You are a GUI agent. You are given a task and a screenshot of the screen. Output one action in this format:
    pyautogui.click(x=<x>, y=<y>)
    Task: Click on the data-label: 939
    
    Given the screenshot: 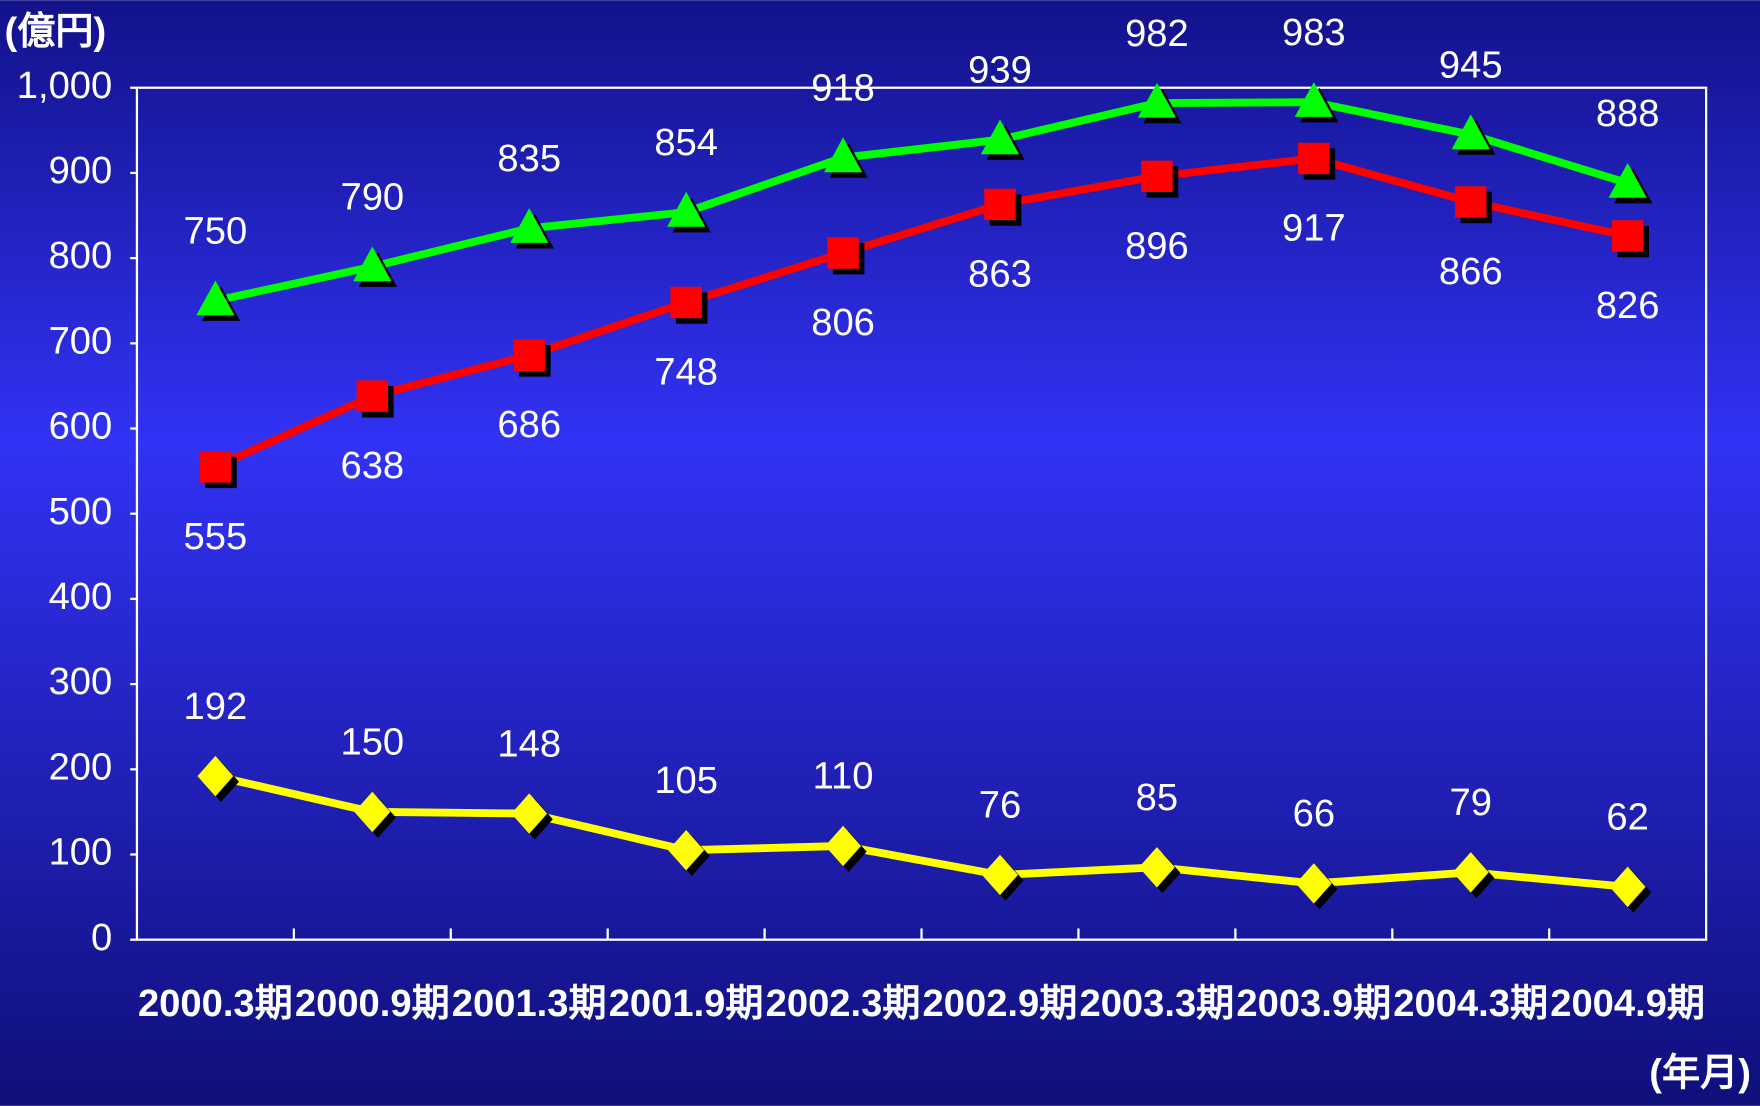 What is the action you would take?
    pyautogui.click(x=1000, y=69)
    